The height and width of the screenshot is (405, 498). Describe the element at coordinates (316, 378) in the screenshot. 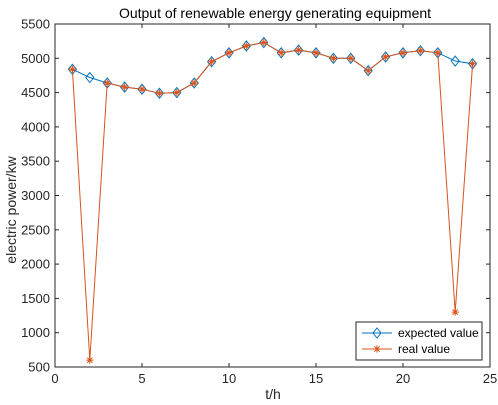

I see `x-tick-label: 15` at that location.